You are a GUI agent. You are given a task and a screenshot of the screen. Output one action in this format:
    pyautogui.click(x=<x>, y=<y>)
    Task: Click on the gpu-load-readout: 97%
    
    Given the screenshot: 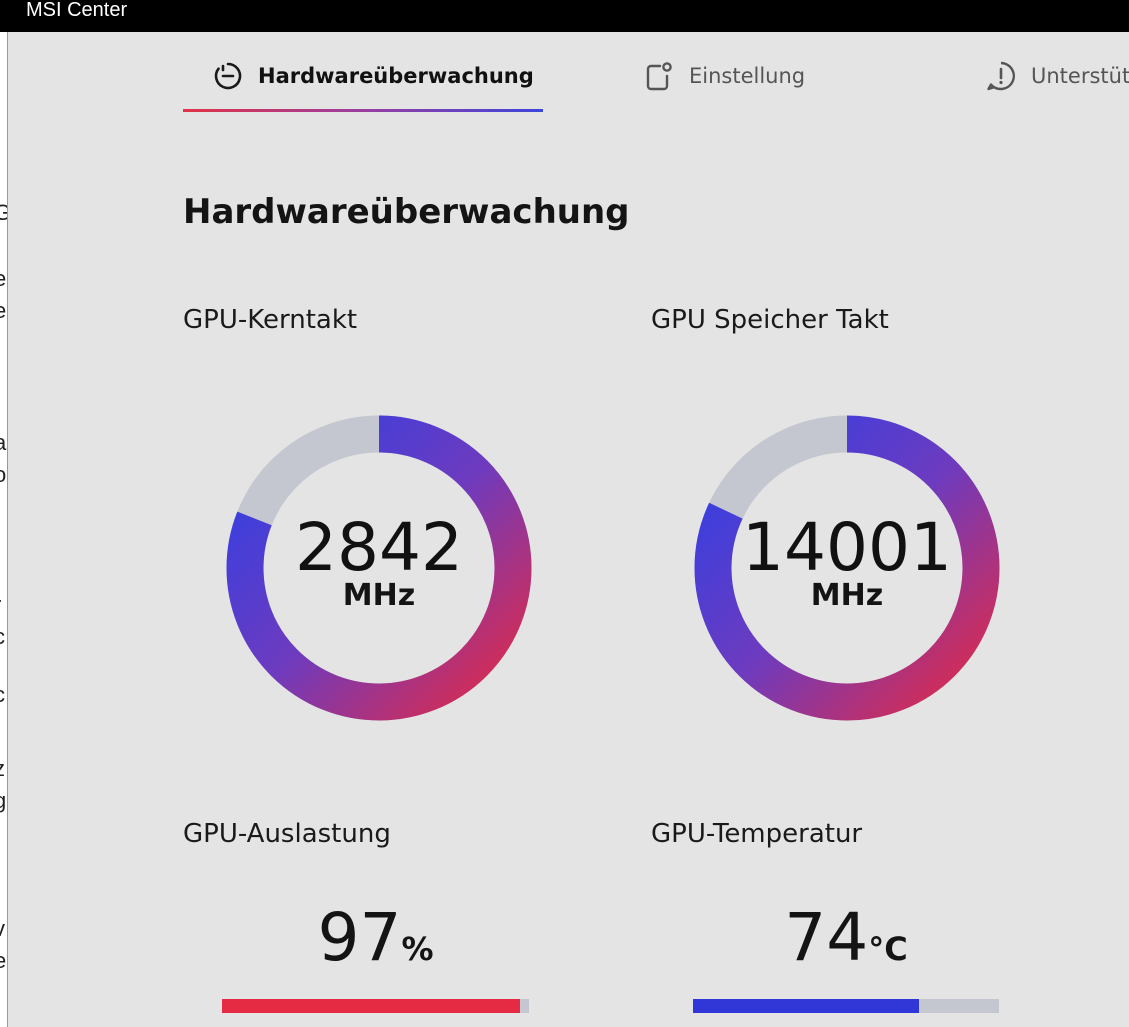 What is the action you would take?
    pyautogui.click(x=375, y=938)
    